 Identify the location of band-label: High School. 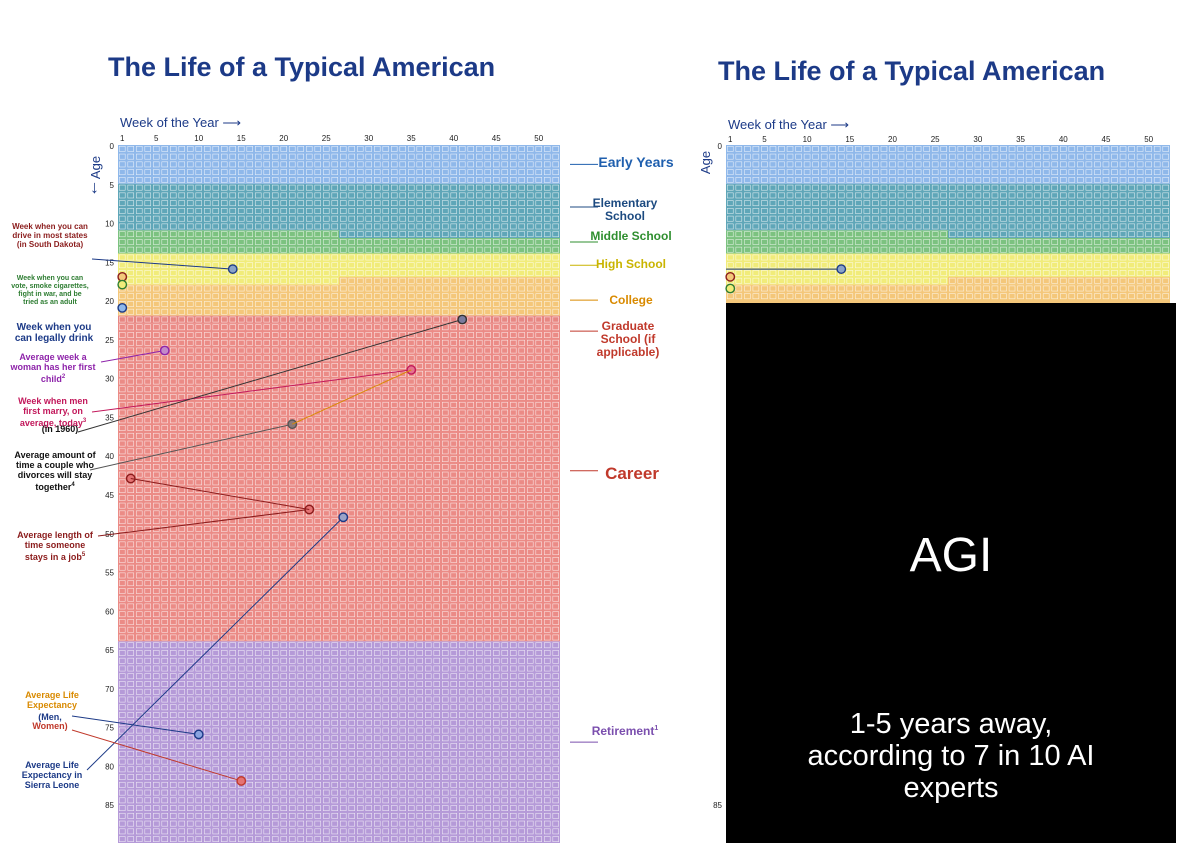
(631, 264).